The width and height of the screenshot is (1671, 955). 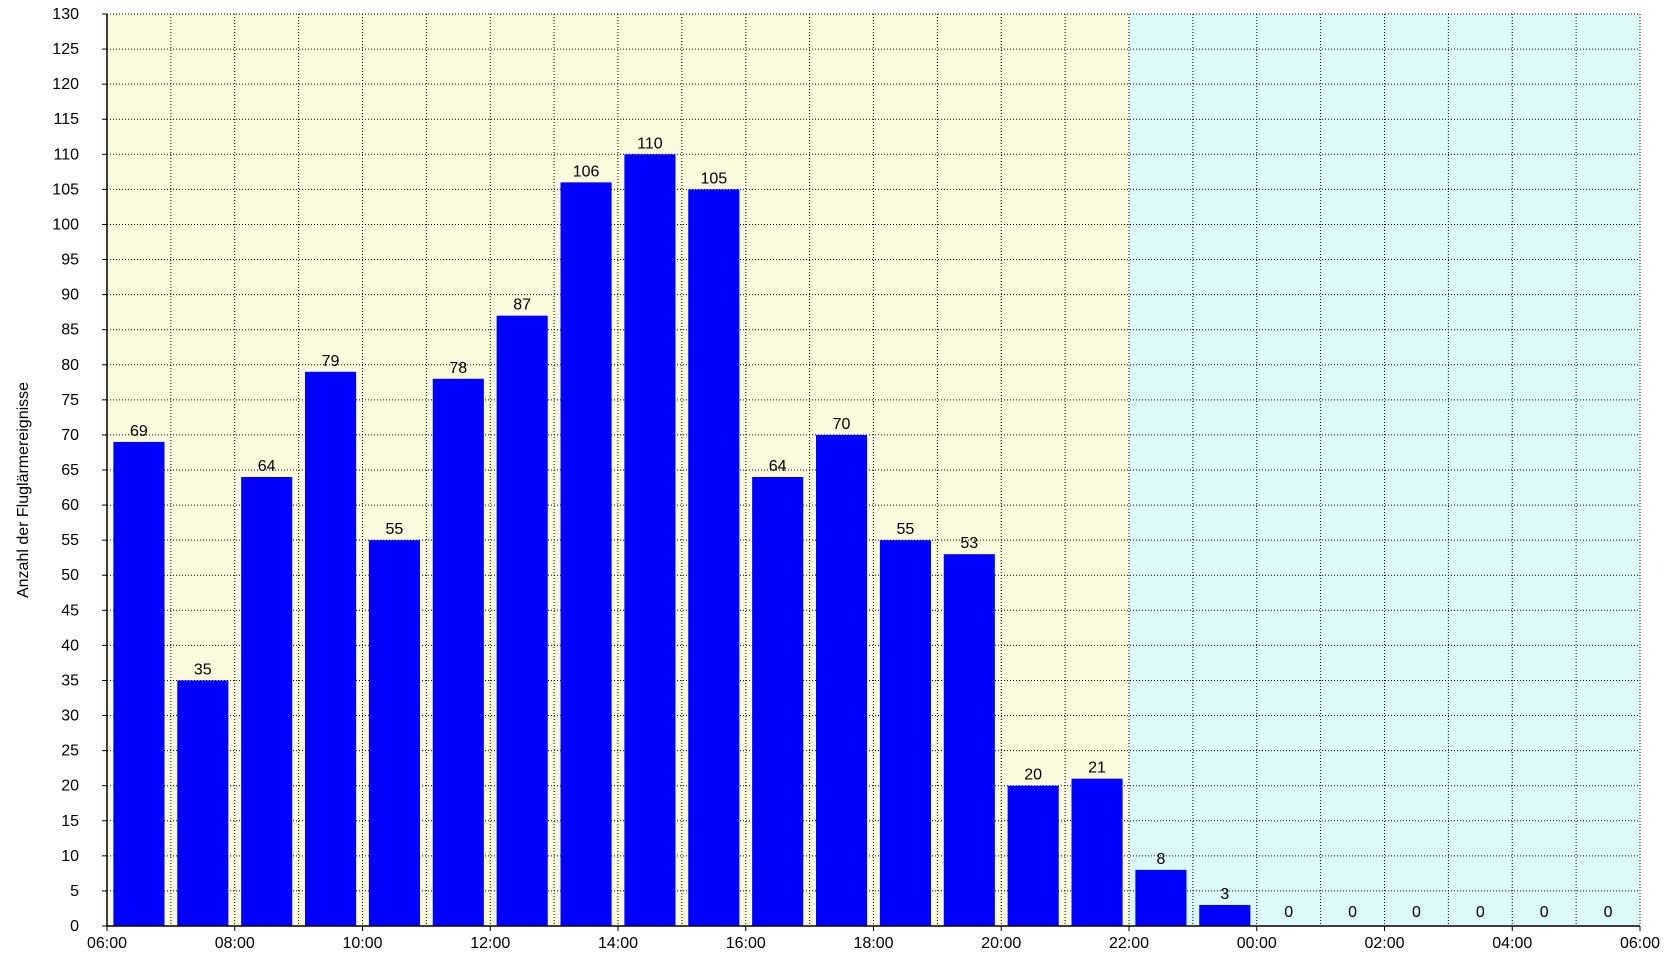 I want to click on y-tick-label: 125, so click(x=65, y=49).